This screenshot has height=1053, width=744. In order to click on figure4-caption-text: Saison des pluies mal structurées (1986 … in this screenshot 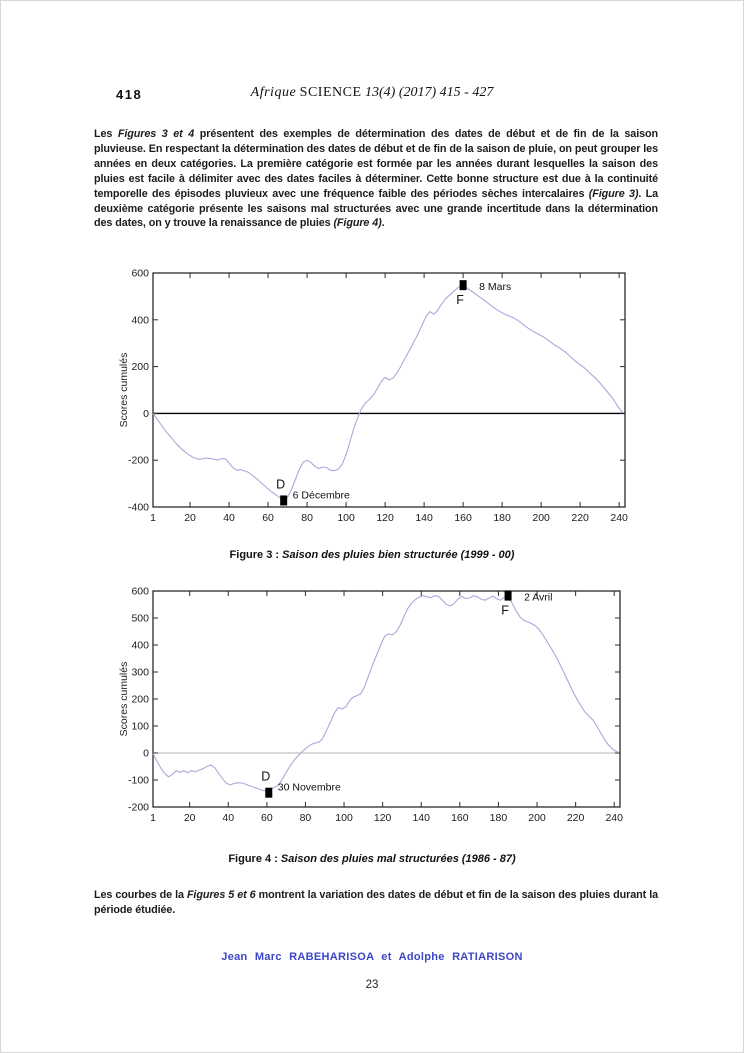, I will do `click(398, 859)`.